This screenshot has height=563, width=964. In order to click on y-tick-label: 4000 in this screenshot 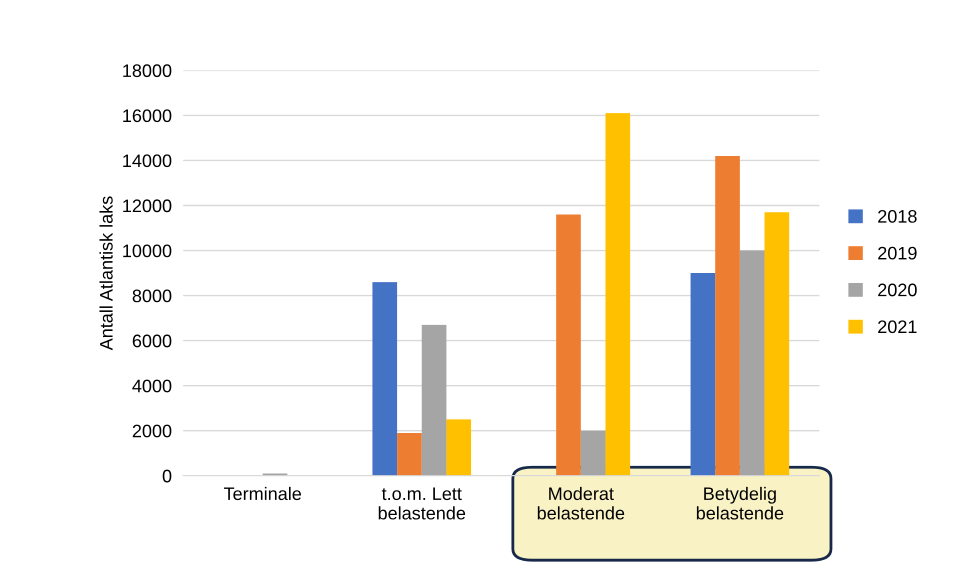, I will do `click(152, 386)`.